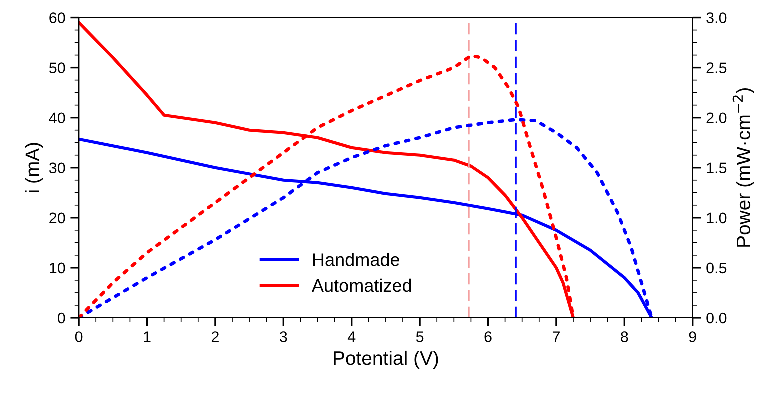 Image resolution: width=775 pixels, height=395 pixels. Describe the element at coordinates (62, 318) in the screenshot. I see `y-tick-label: 0` at that location.